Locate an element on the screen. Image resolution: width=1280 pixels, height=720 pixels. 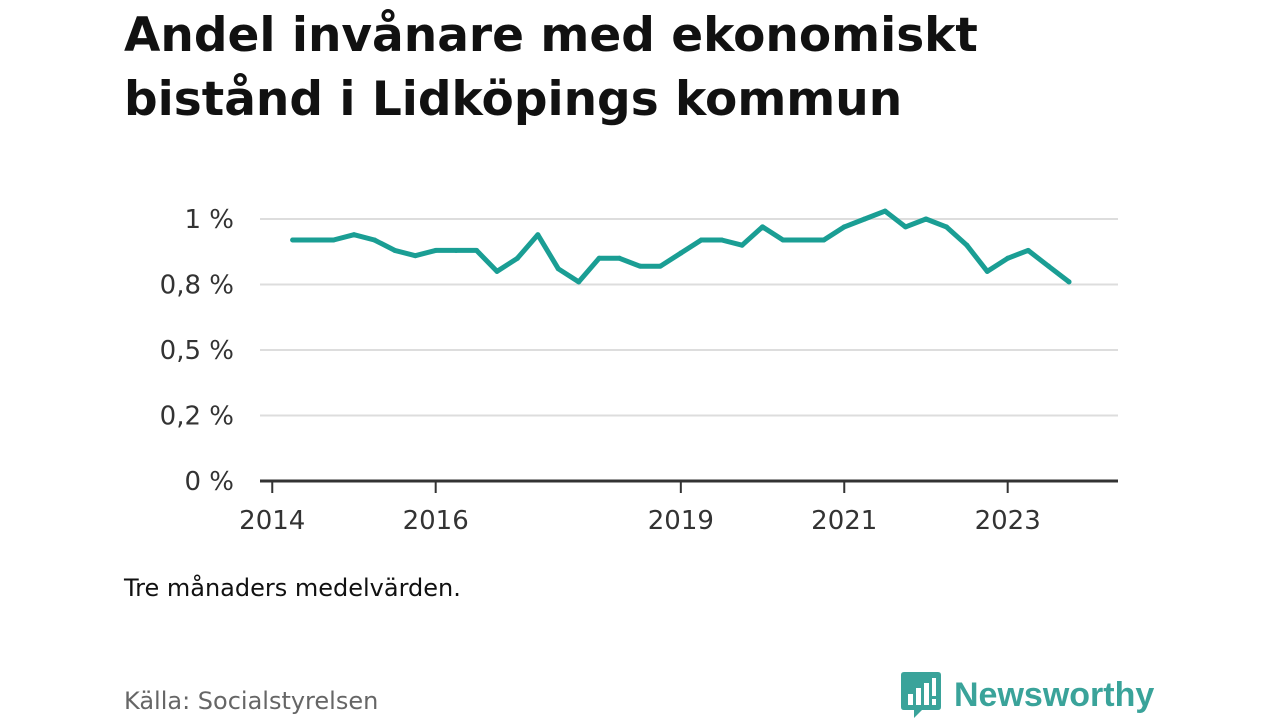
x-tick-label: 2019 is located at coordinates (681, 521).